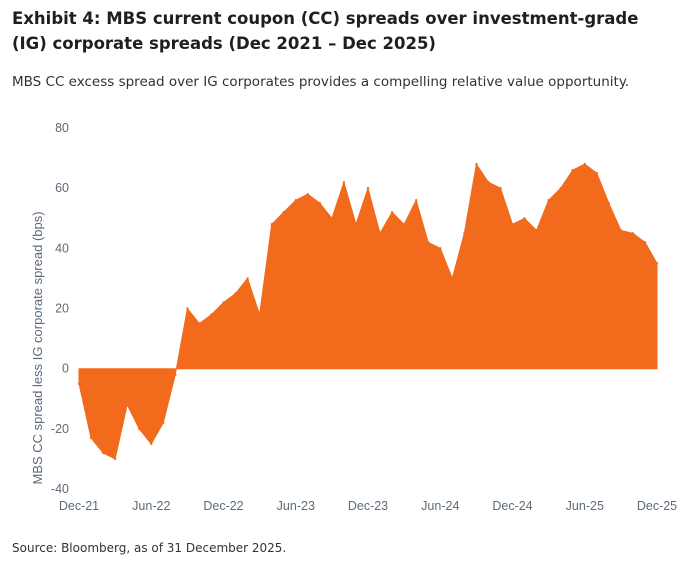 This screenshot has width=692, height=568. I want to click on x-tick-label: Dec-21, so click(79, 506).